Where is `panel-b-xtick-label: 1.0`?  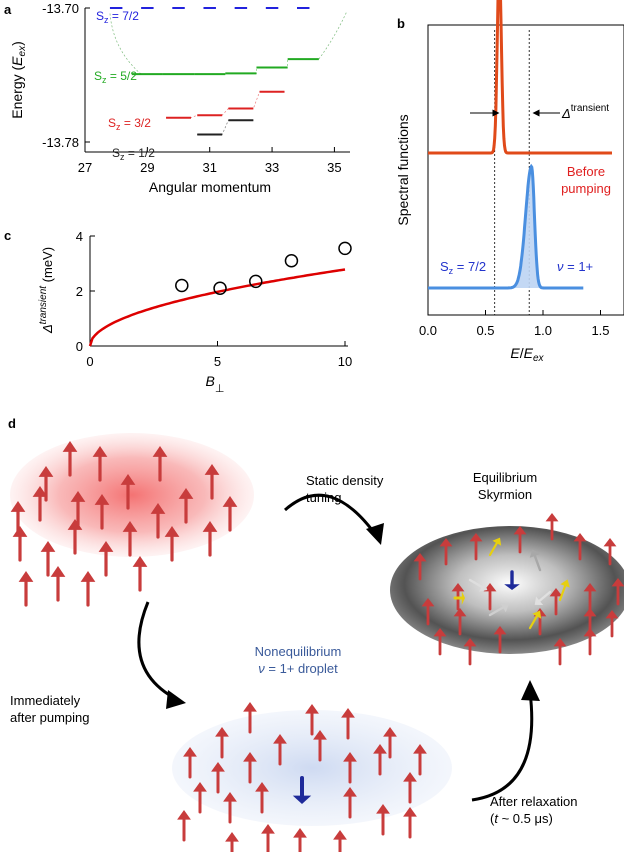 panel-b-xtick-label: 1.0 is located at coordinates (543, 330).